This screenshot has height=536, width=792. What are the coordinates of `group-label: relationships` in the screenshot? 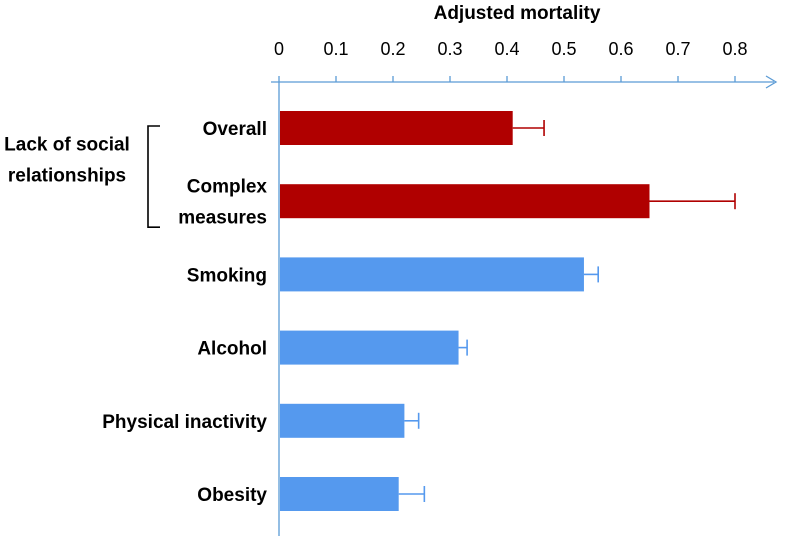 It's located at (67, 176).